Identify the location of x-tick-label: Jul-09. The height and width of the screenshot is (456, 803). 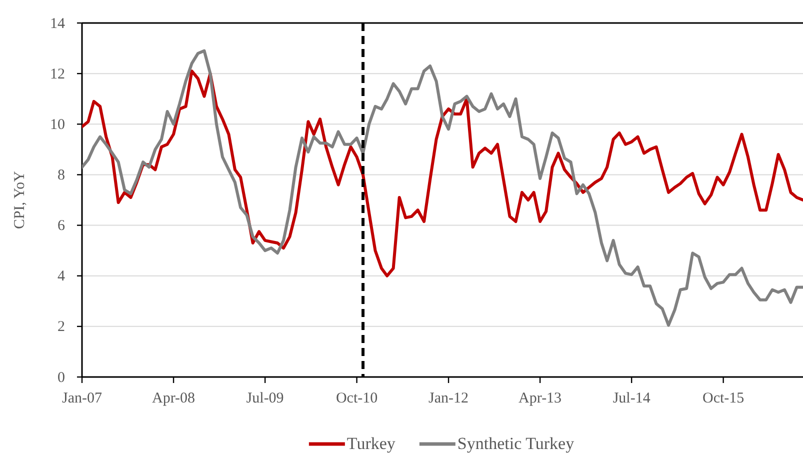
(265, 398).